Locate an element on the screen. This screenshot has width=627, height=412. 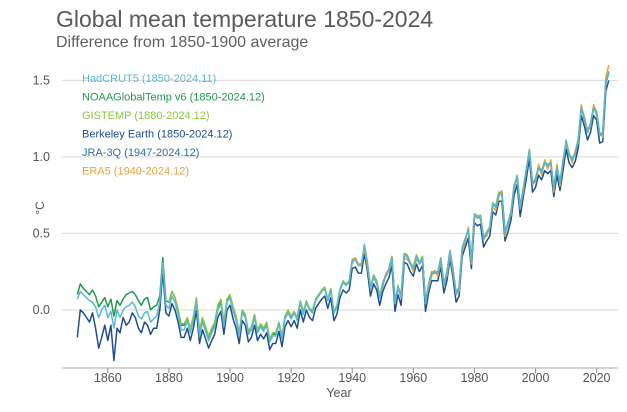
y-tick-label: 1.5 is located at coordinates (41, 80).